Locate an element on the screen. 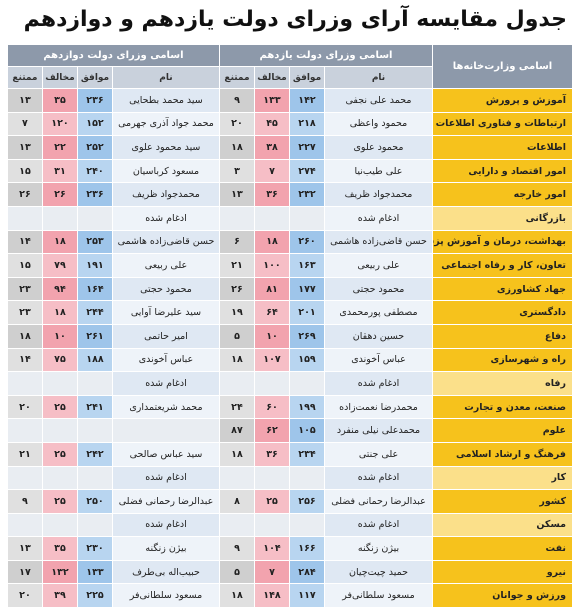 Image resolution: width=575 pixels, height=612 pixels. vote-count: ۲۶۰ is located at coordinates (307, 242).